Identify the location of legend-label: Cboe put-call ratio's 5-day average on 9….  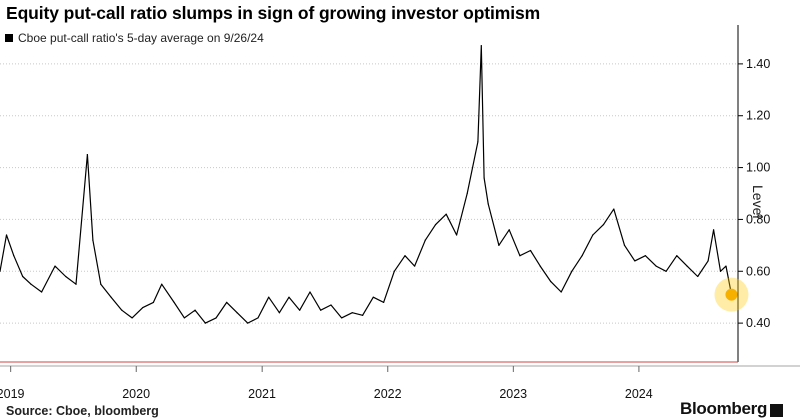
(141, 38).